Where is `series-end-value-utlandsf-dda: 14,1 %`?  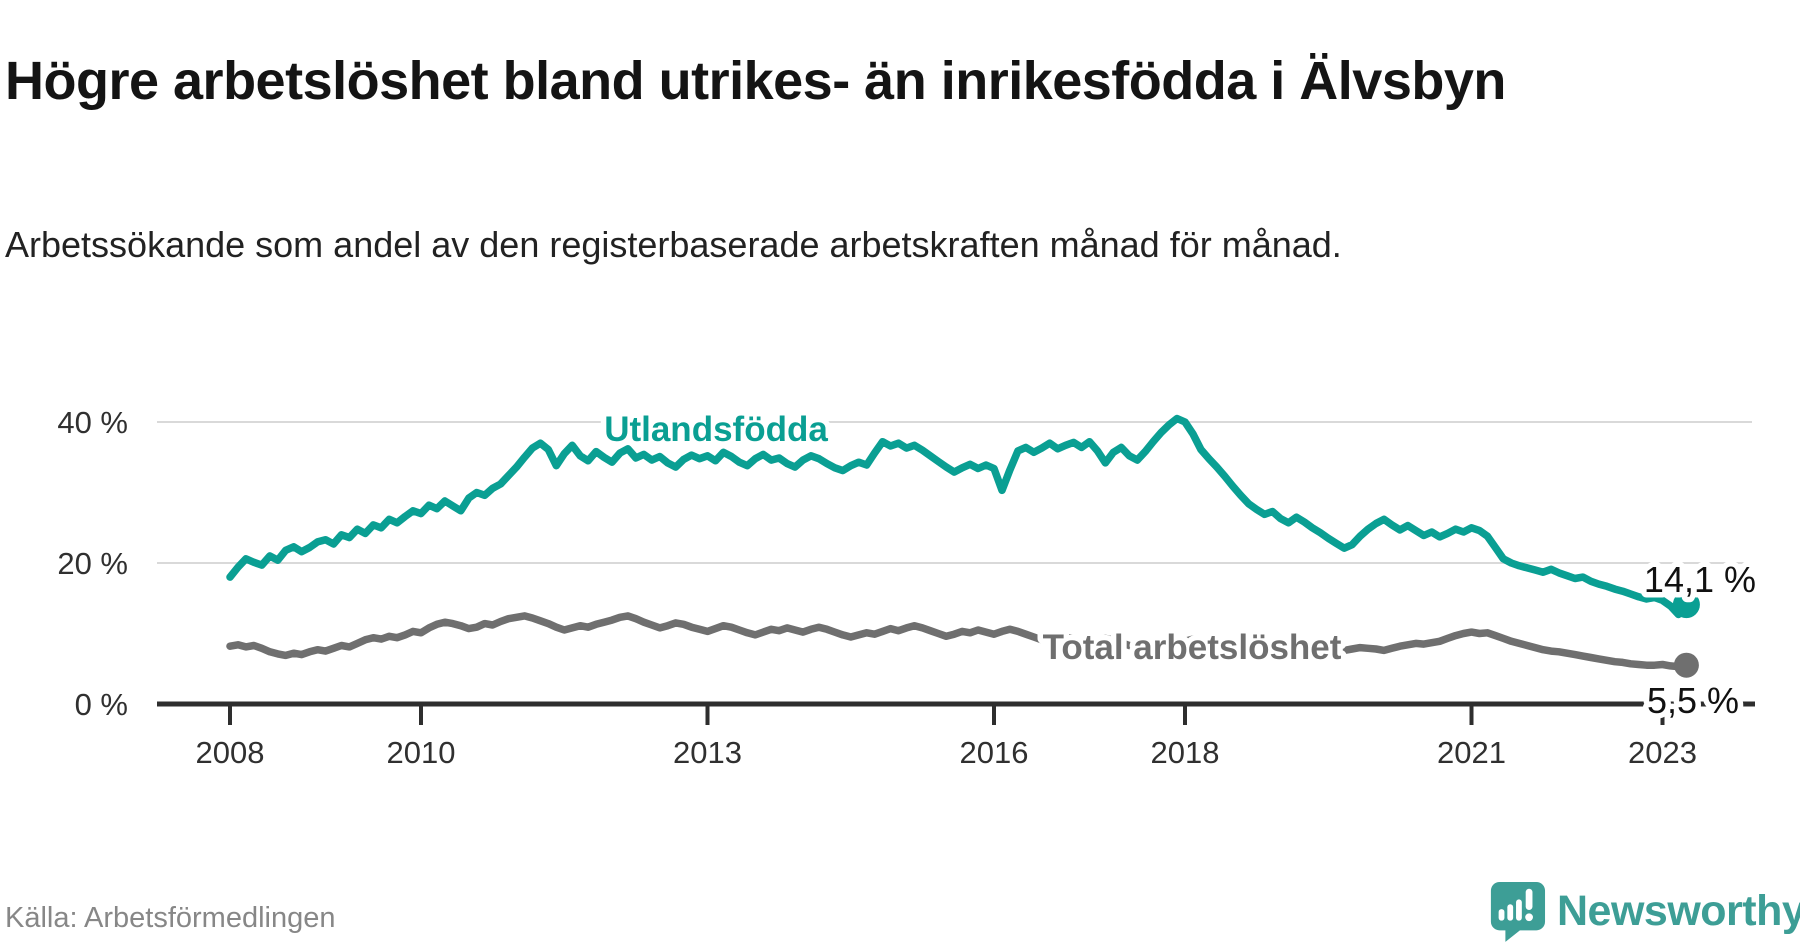
series-end-value-utlandsf-dda: 14,1 % is located at coordinates (1700, 579).